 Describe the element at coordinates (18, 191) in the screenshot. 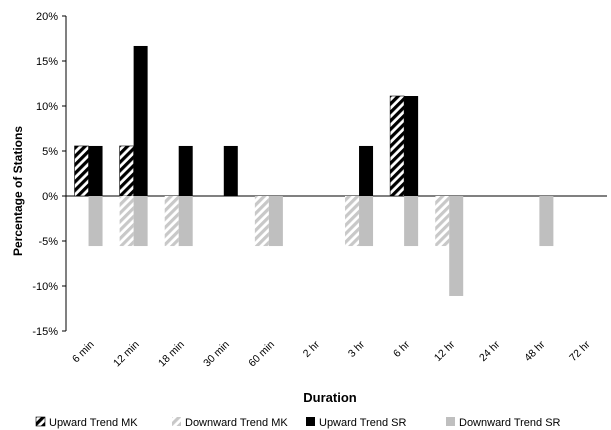

I see `y-axis-title: Percentage of Stations` at that location.